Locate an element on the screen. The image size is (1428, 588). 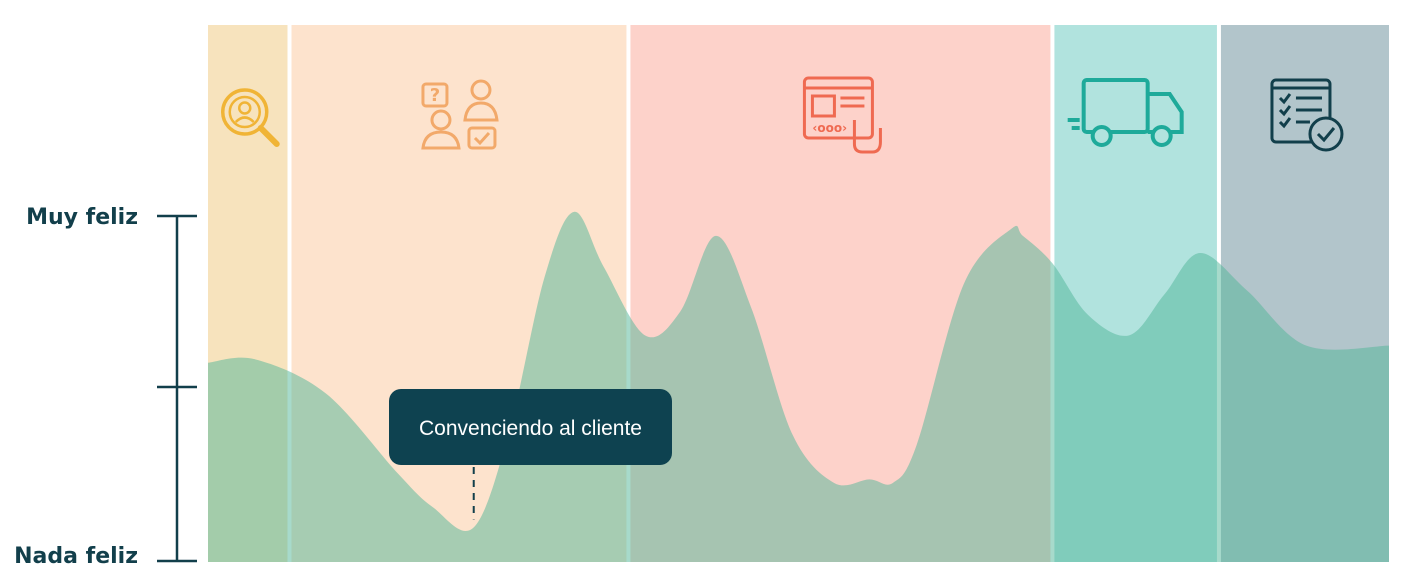
annotation-tooltip-box is located at coordinates (530, 427).